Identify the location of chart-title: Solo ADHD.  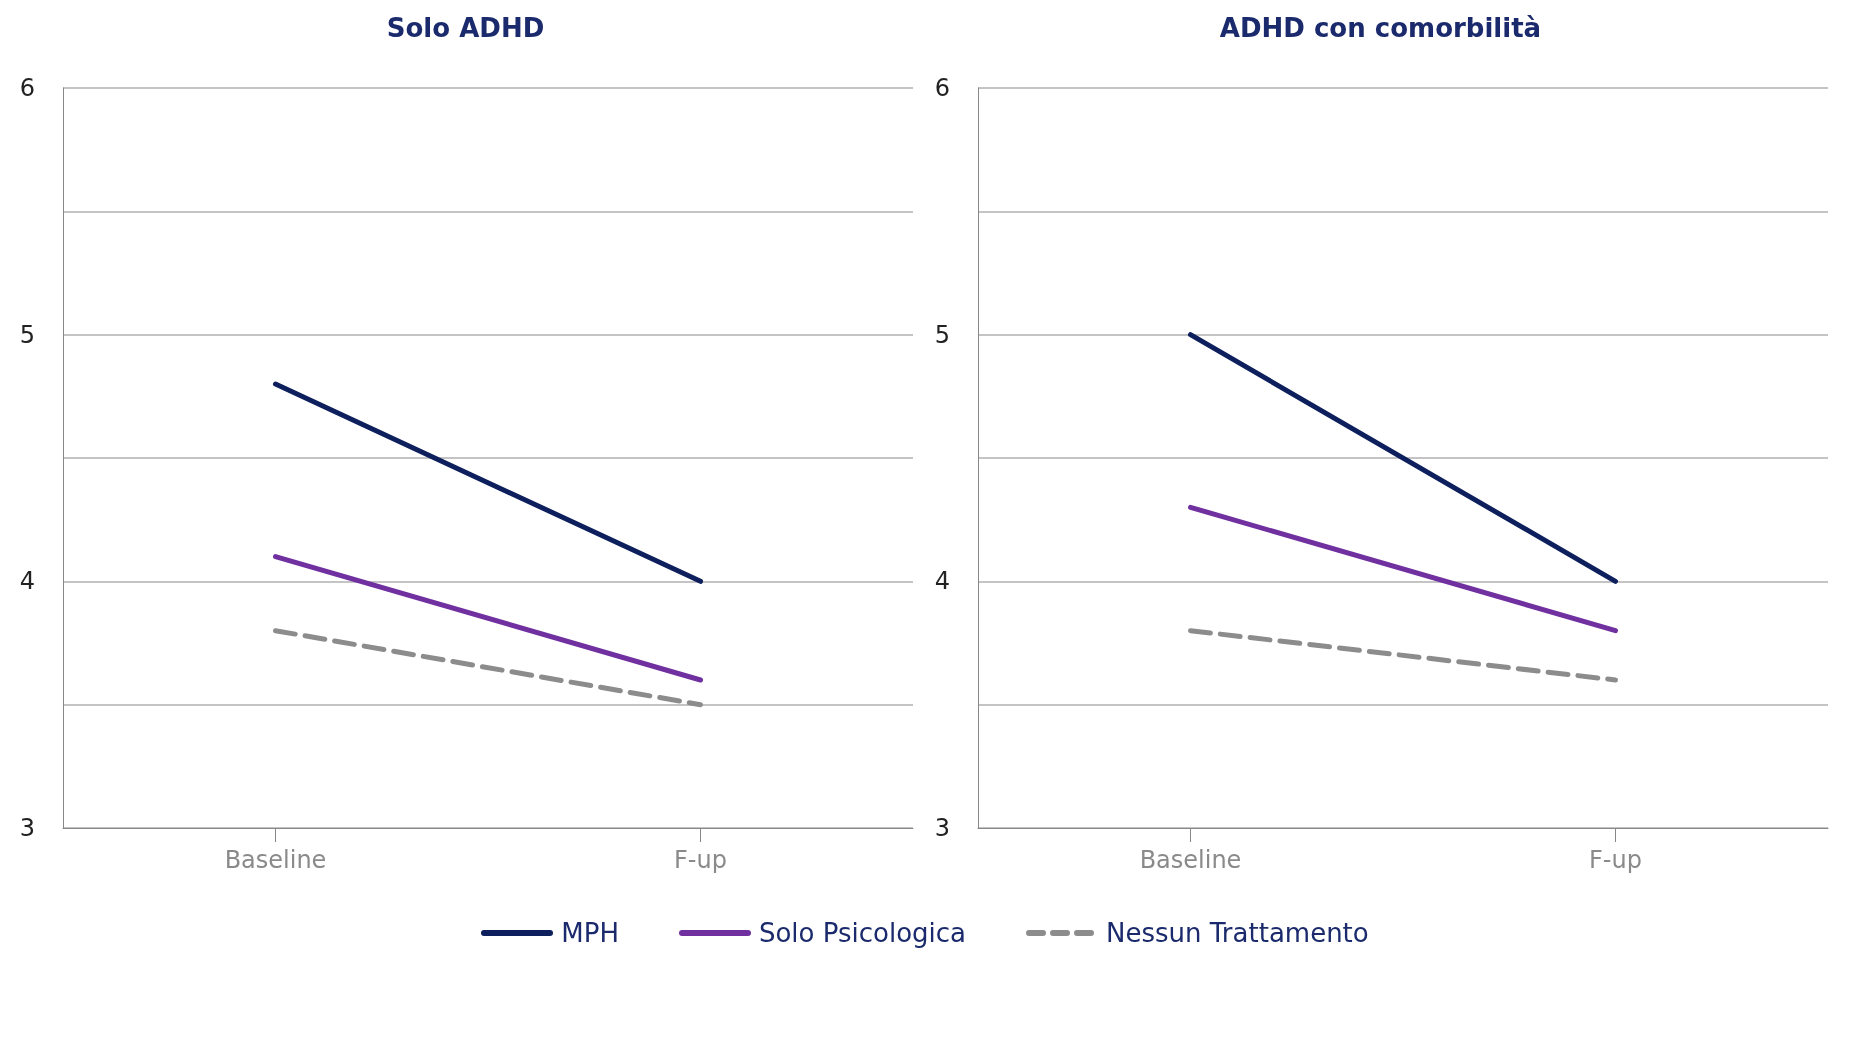
(465, 28).